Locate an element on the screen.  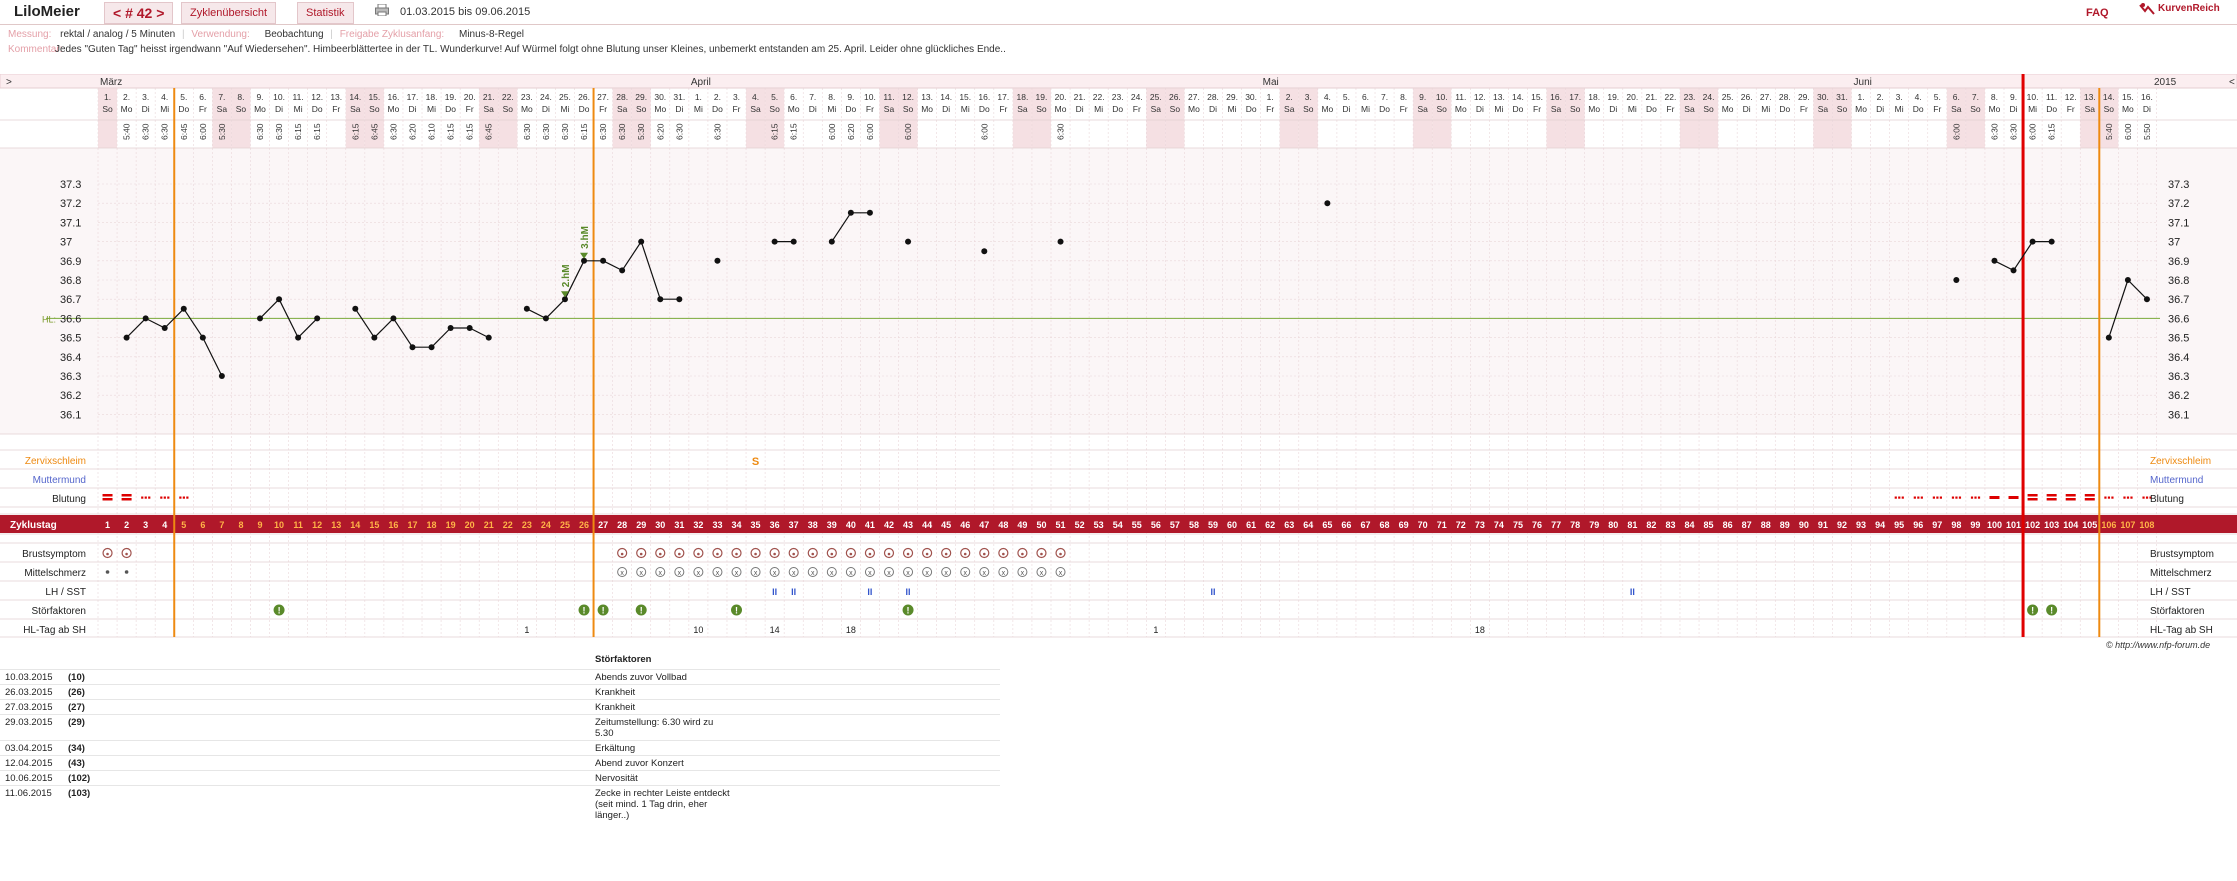
weekday-label: Do is located at coordinates (317, 109).